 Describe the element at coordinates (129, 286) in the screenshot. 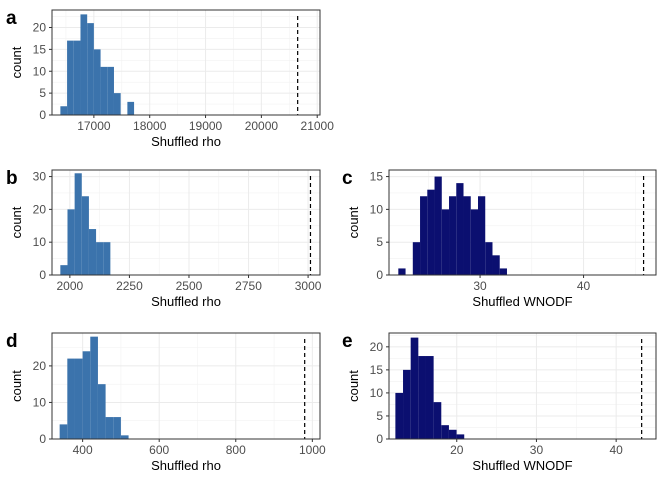

I see `x-tick-label: 2250` at that location.